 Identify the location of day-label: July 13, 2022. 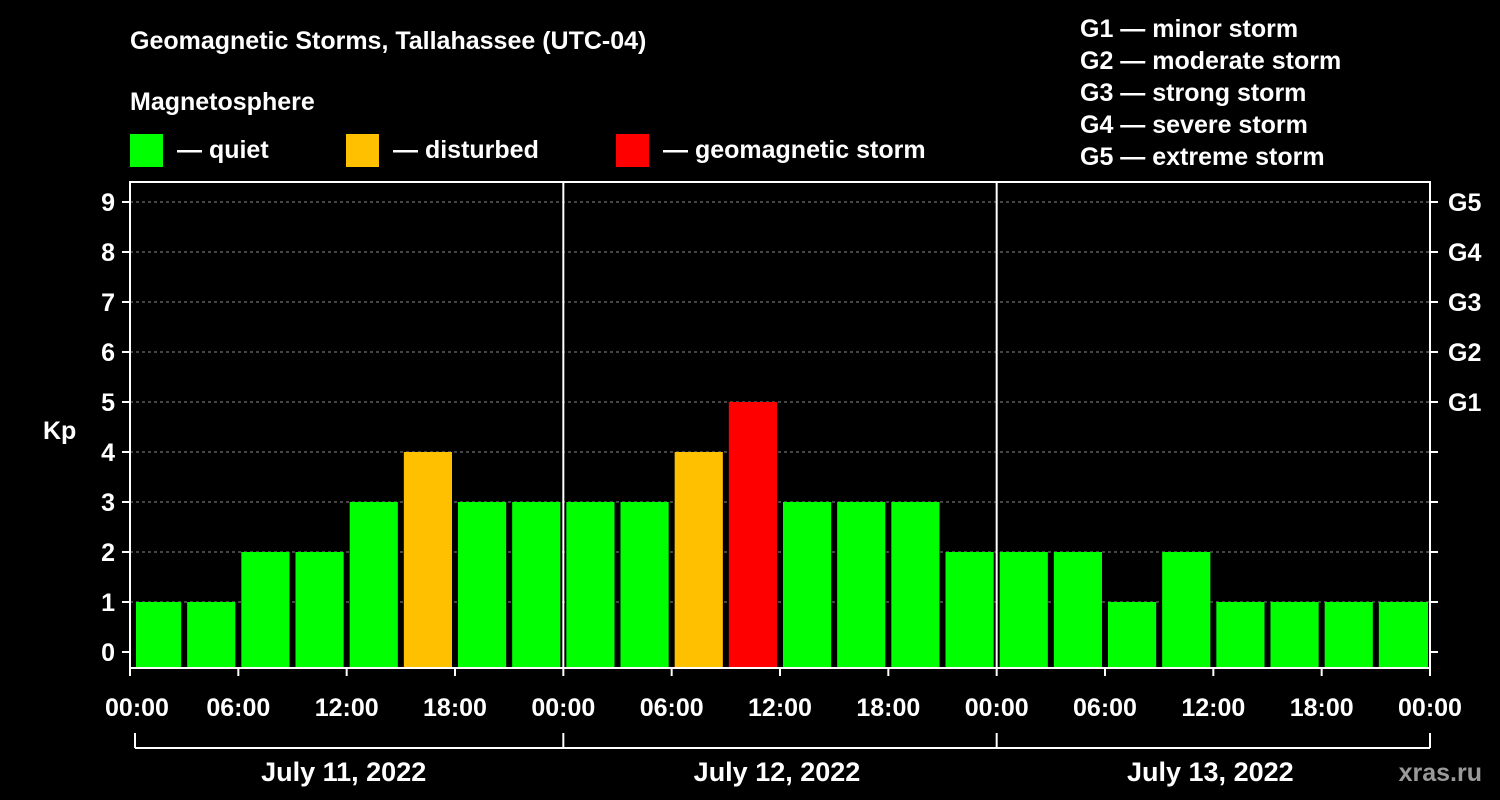
(1210, 772).